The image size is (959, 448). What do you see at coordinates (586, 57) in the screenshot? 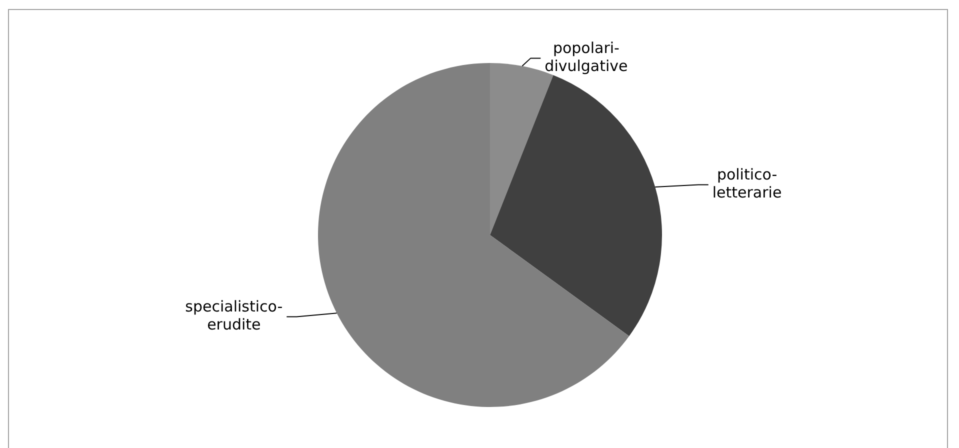
I see `slice-label: popolari-divulgative` at bounding box center [586, 57].